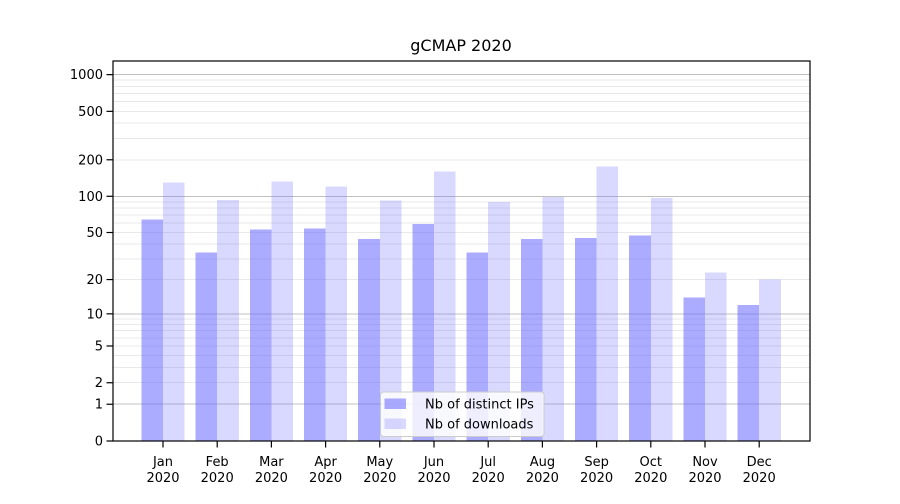  I want to click on x-tick-label-month-sep: Sep, so click(596, 462).